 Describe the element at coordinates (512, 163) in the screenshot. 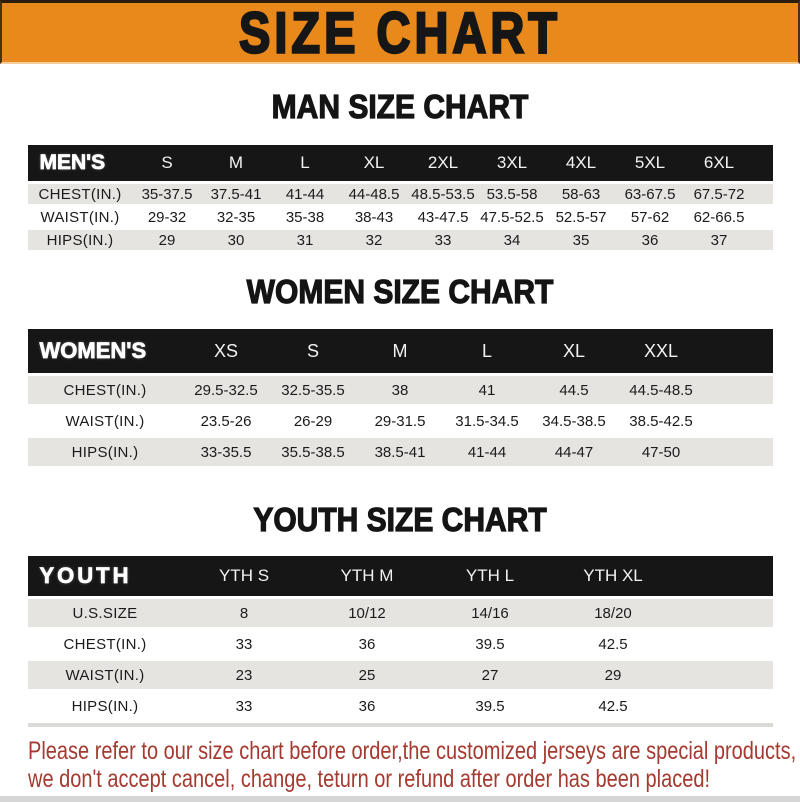

I see `table-header-size: 3XL` at that location.